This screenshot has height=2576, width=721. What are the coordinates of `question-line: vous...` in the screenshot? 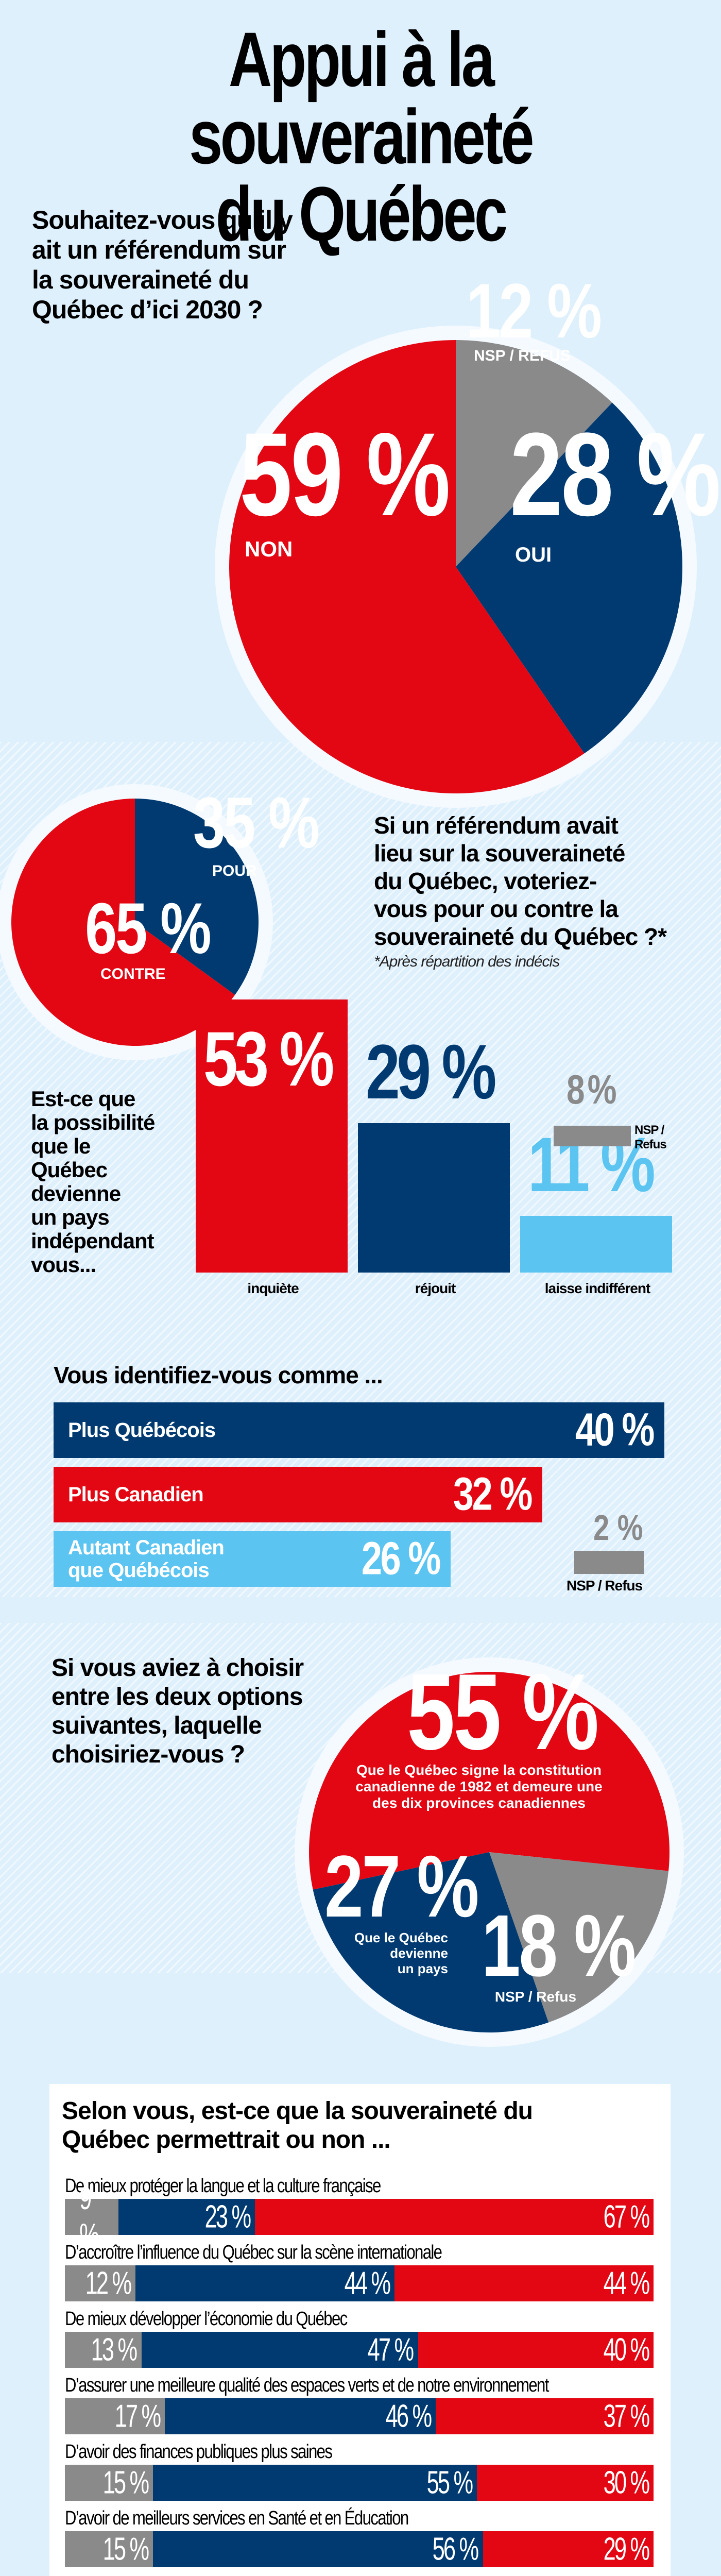 It's located at (64, 1264).